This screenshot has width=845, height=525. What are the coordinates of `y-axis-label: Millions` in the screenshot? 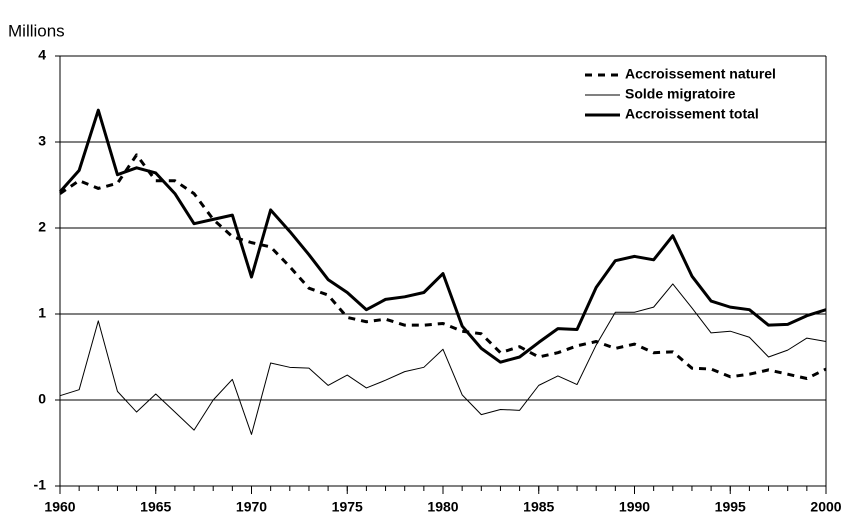 It's located at (36, 30).